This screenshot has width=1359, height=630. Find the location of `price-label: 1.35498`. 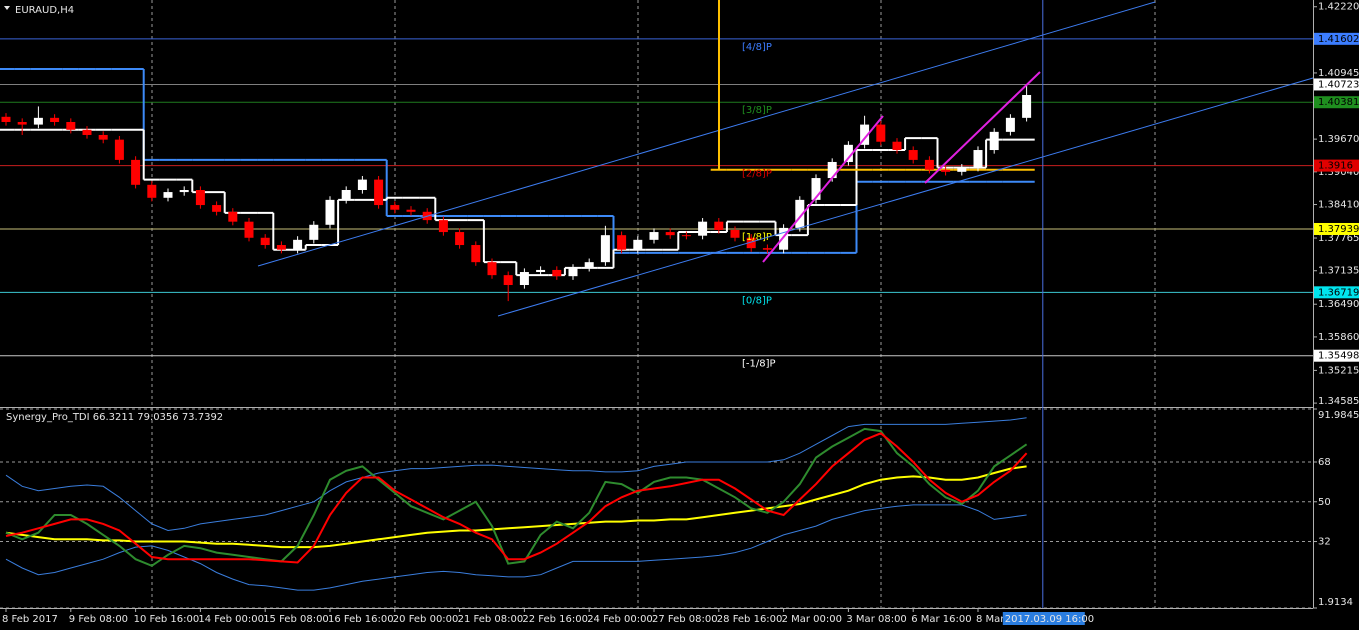

price-label: 1.35498 is located at coordinates (1338, 356).